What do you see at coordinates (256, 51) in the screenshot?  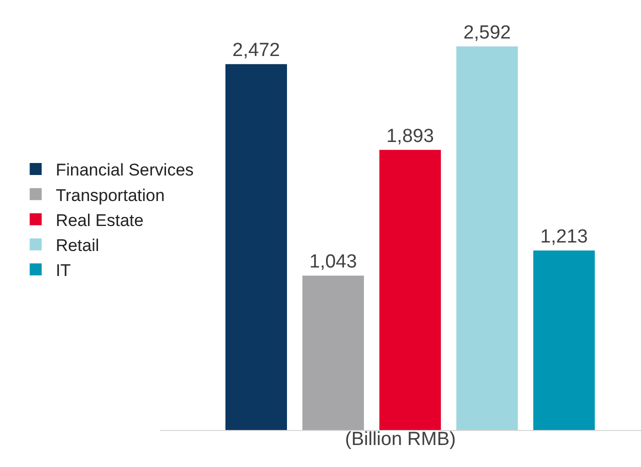 I see `data-label: 2,472` at bounding box center [256, 51].